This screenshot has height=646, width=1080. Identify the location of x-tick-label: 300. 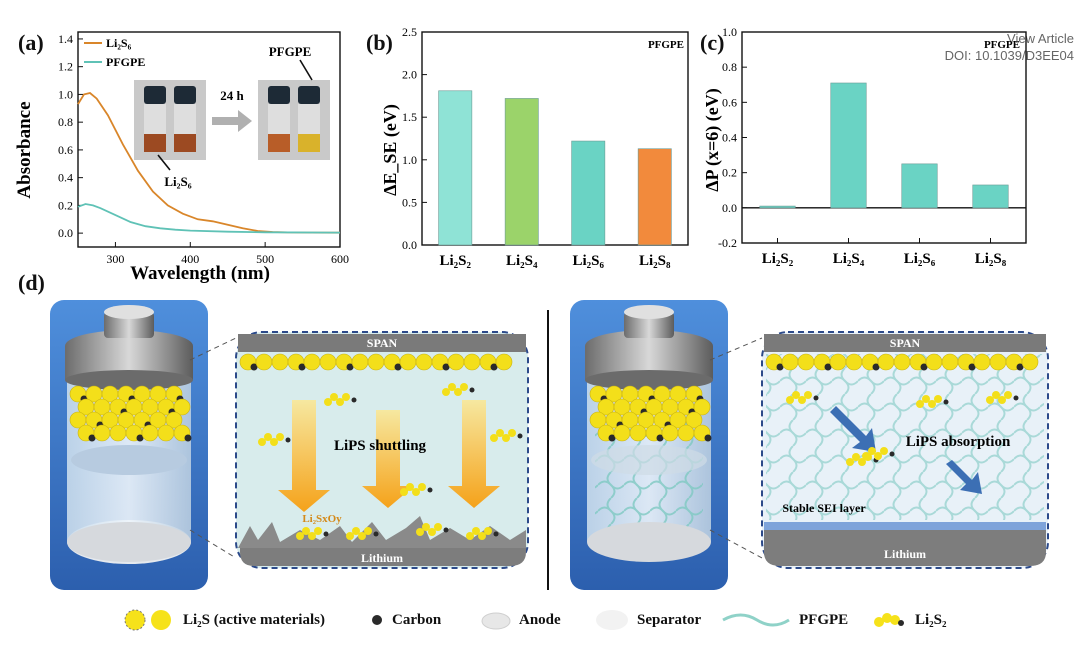
(115, 259).